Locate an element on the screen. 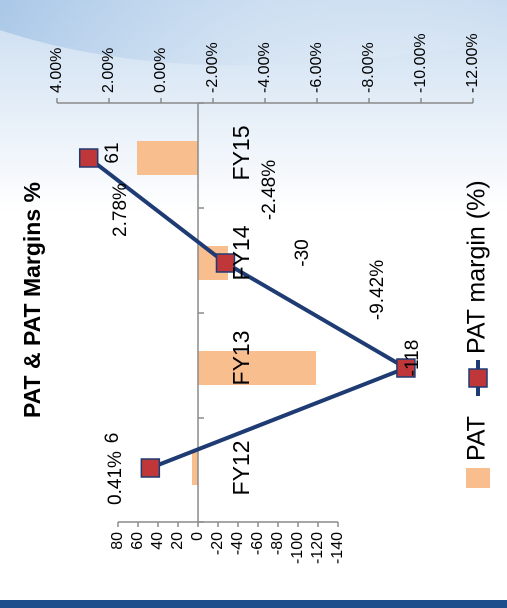 The height and width of the screenshot is (608, 507). primary-axis-tick-label: -100 is located at coordinates (297, 548).